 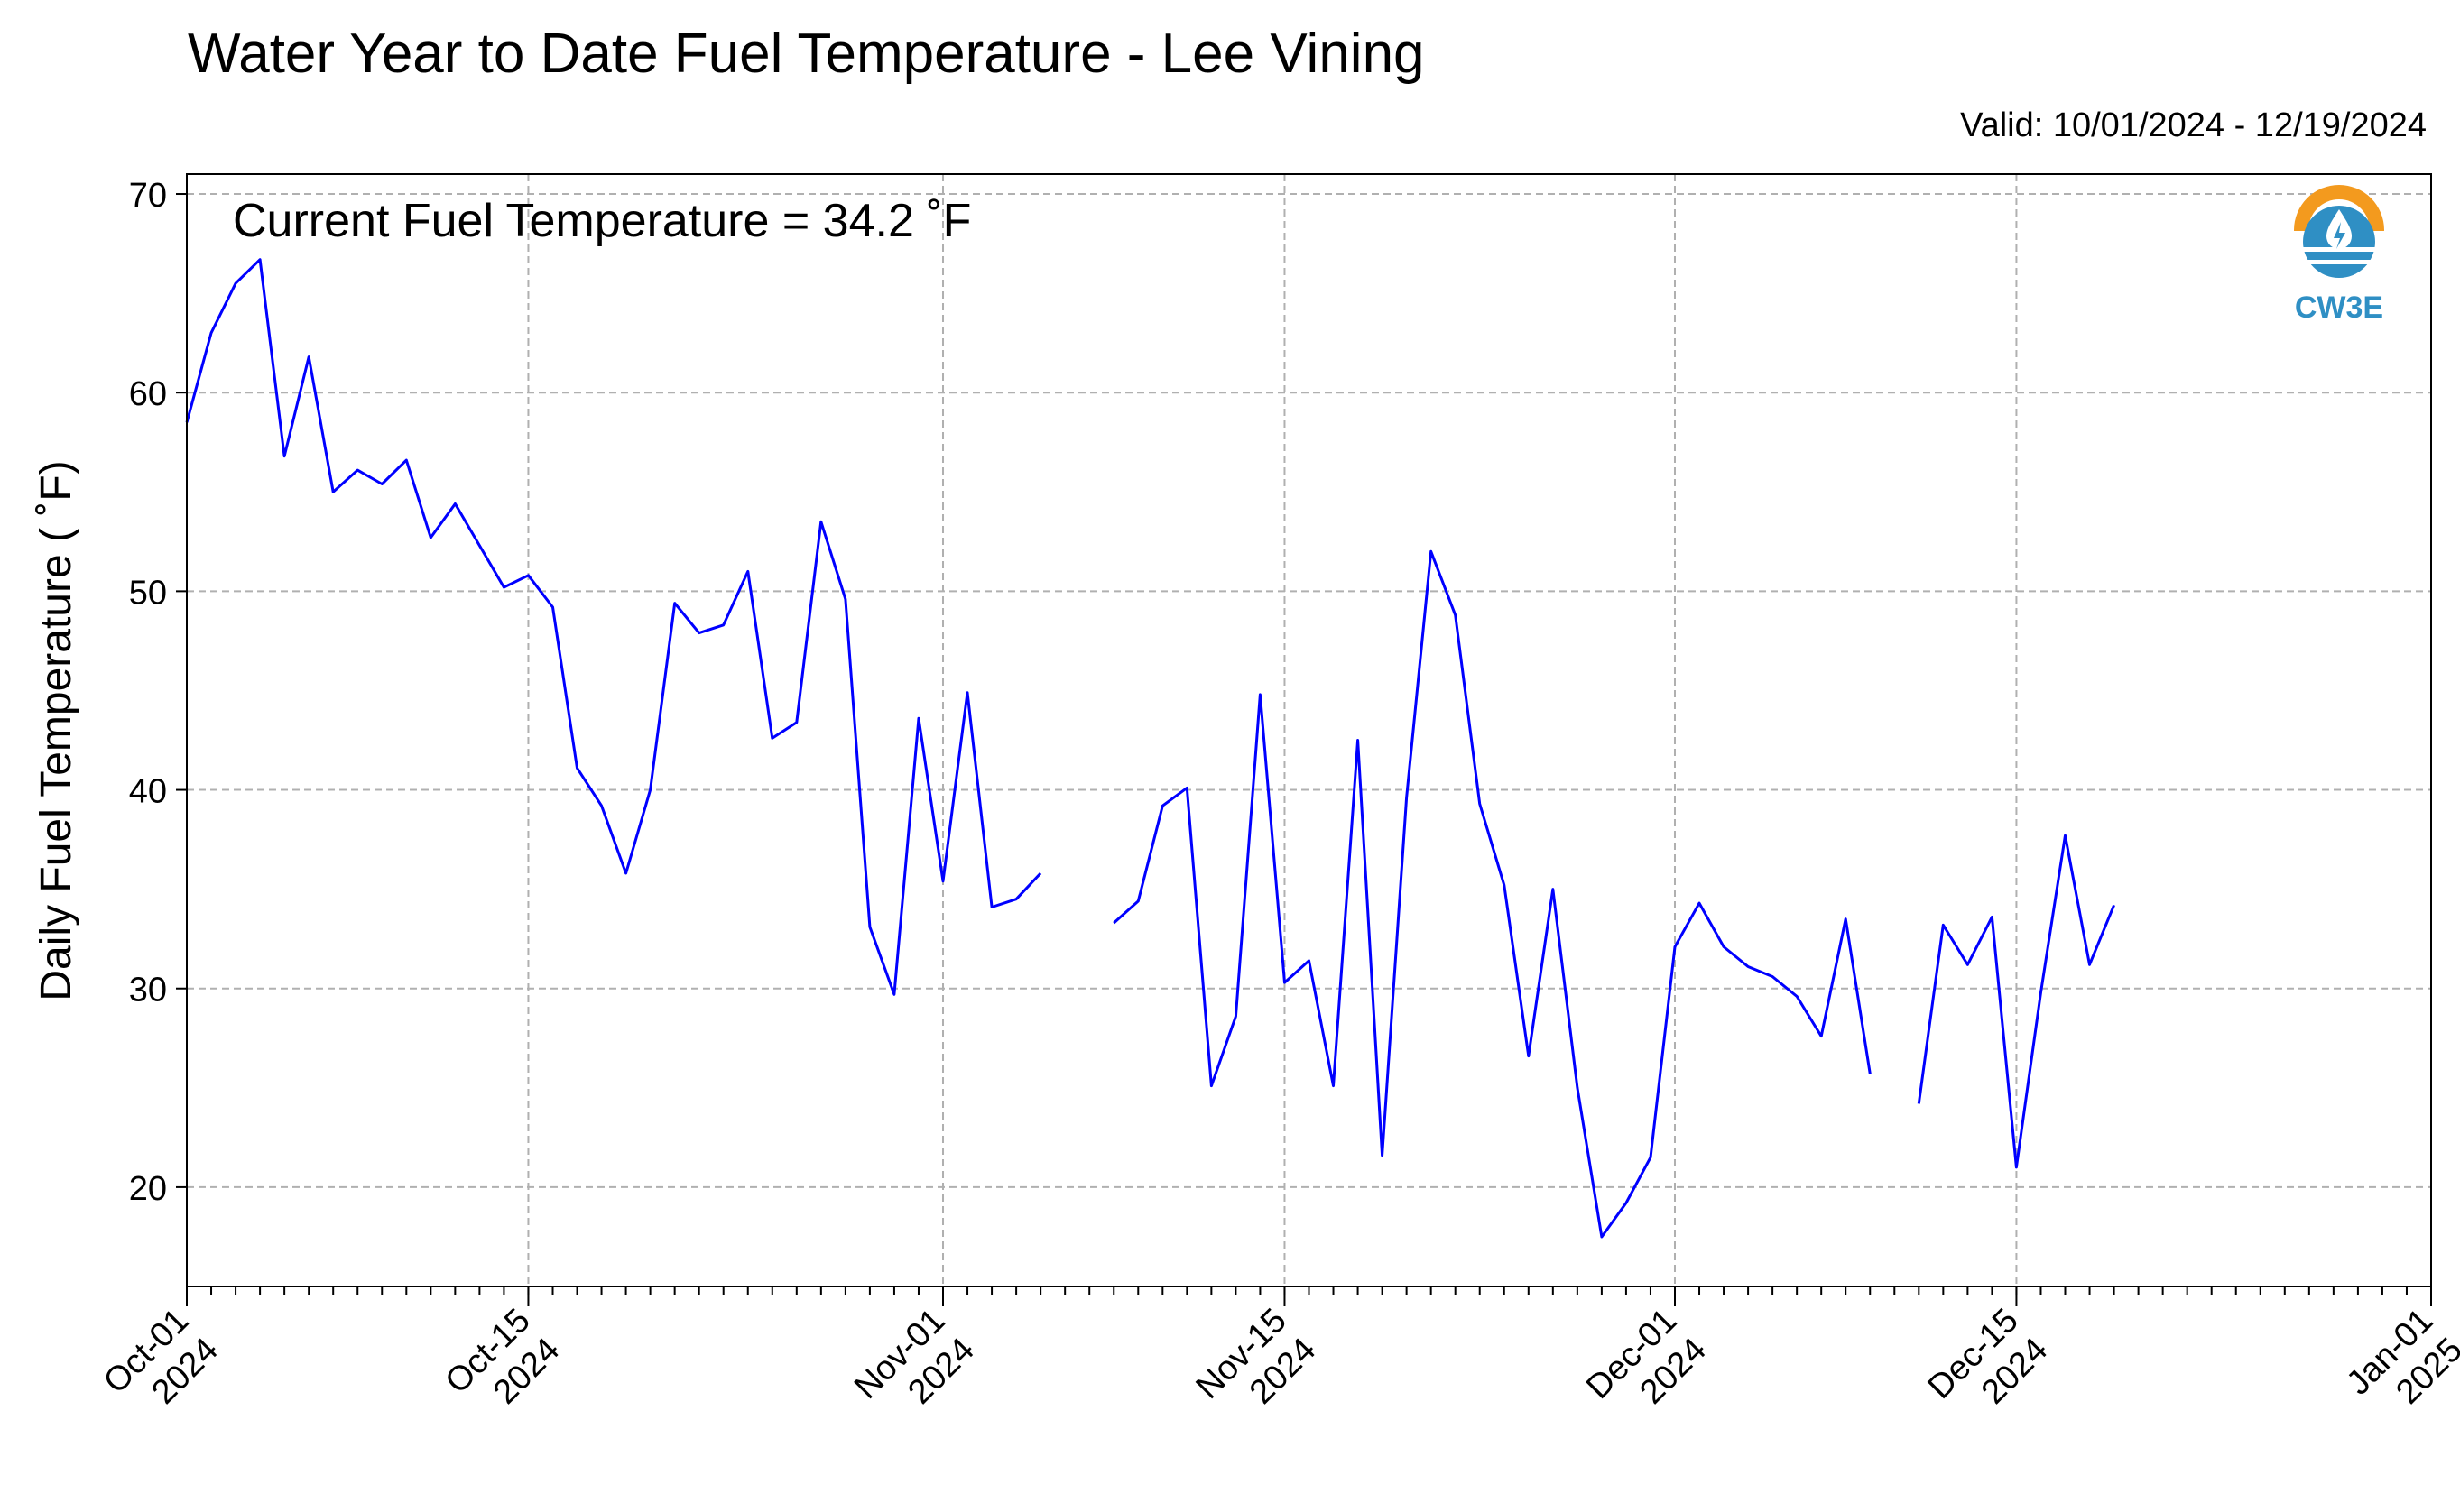 I want to click on y-tick-label: 70, so click(x=148, y=196).